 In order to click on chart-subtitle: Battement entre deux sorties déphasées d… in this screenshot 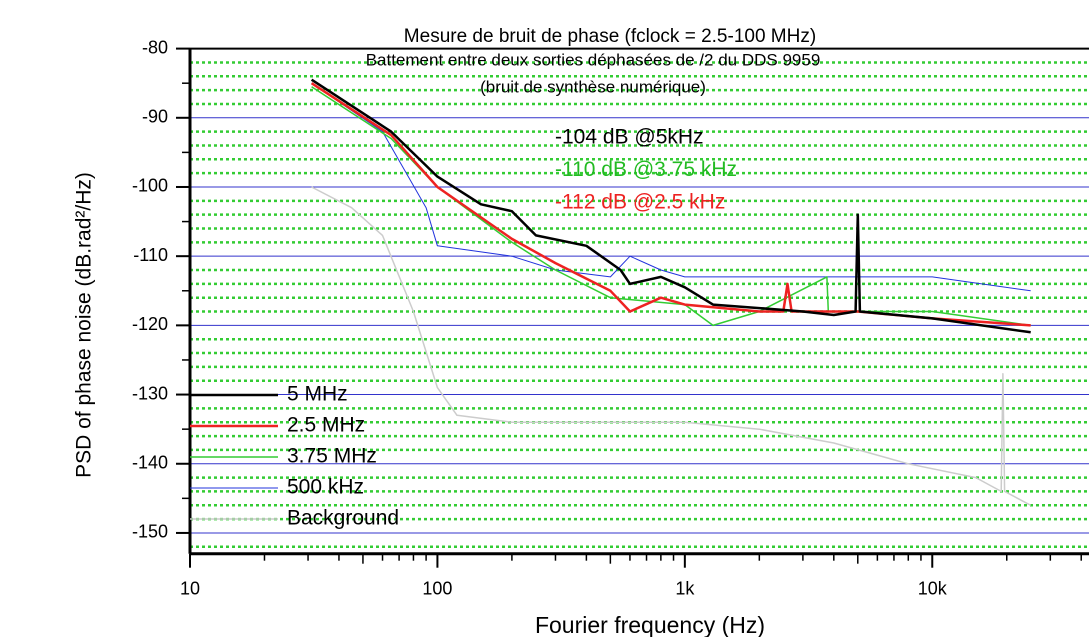, I will do `click(593, 59)`.